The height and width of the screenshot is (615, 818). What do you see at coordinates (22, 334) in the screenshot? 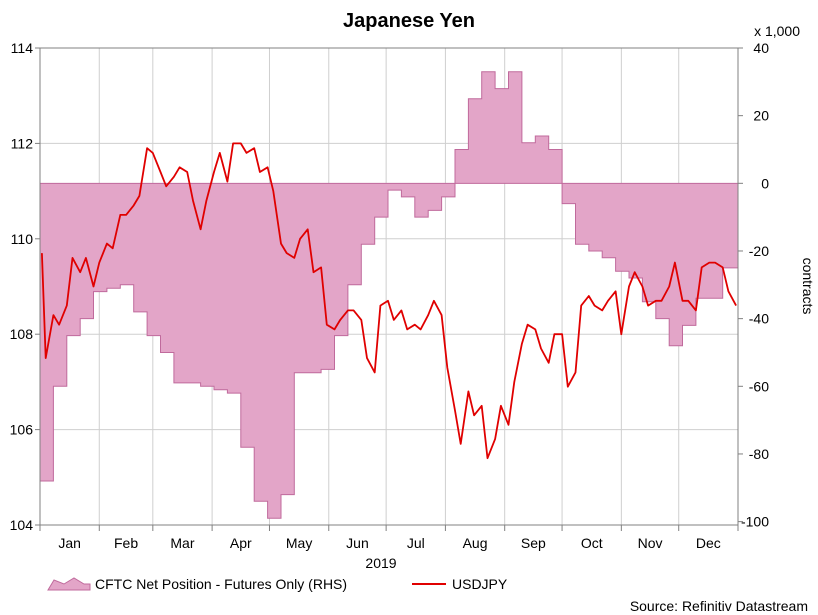
I see `left-tick-label-108: 108` at bounding box center [22, 334].